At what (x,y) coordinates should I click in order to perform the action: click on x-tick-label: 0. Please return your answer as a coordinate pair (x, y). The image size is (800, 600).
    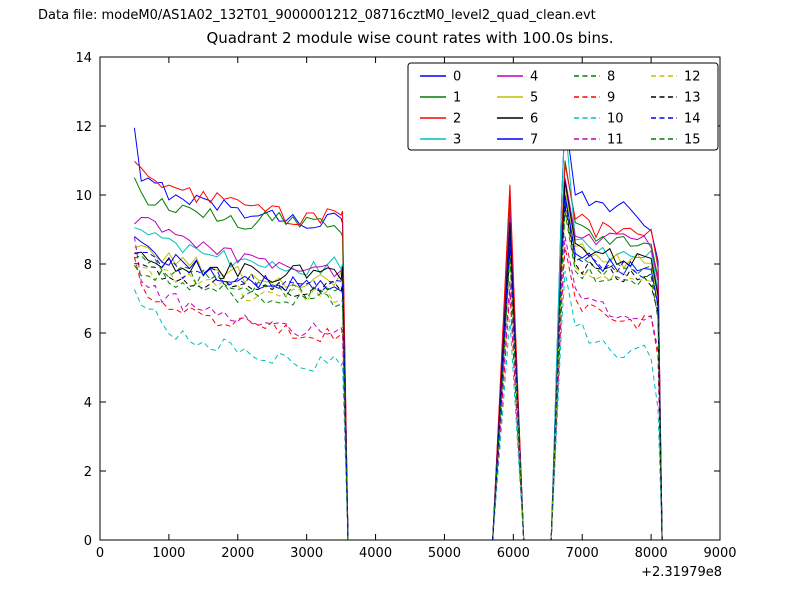
    Looking at the image, I should click on (100, 553).